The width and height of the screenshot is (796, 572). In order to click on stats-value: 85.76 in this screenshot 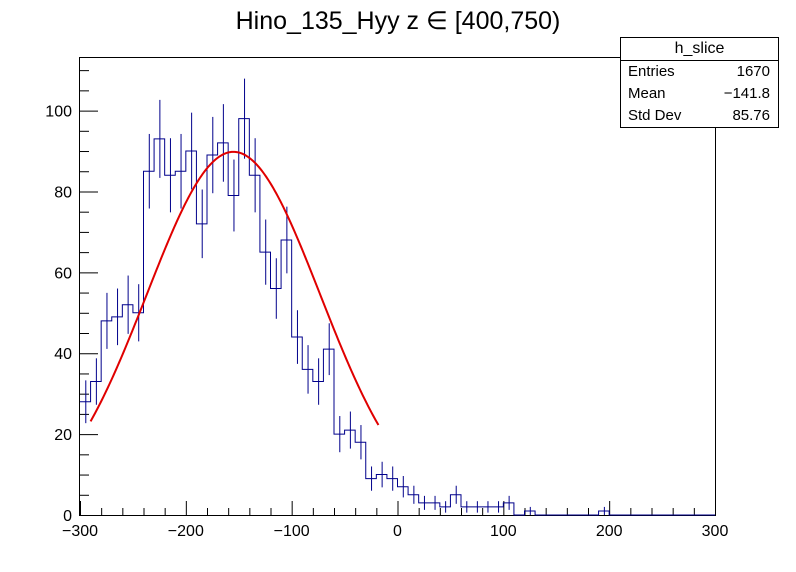, I will do `click(751, 115)`.